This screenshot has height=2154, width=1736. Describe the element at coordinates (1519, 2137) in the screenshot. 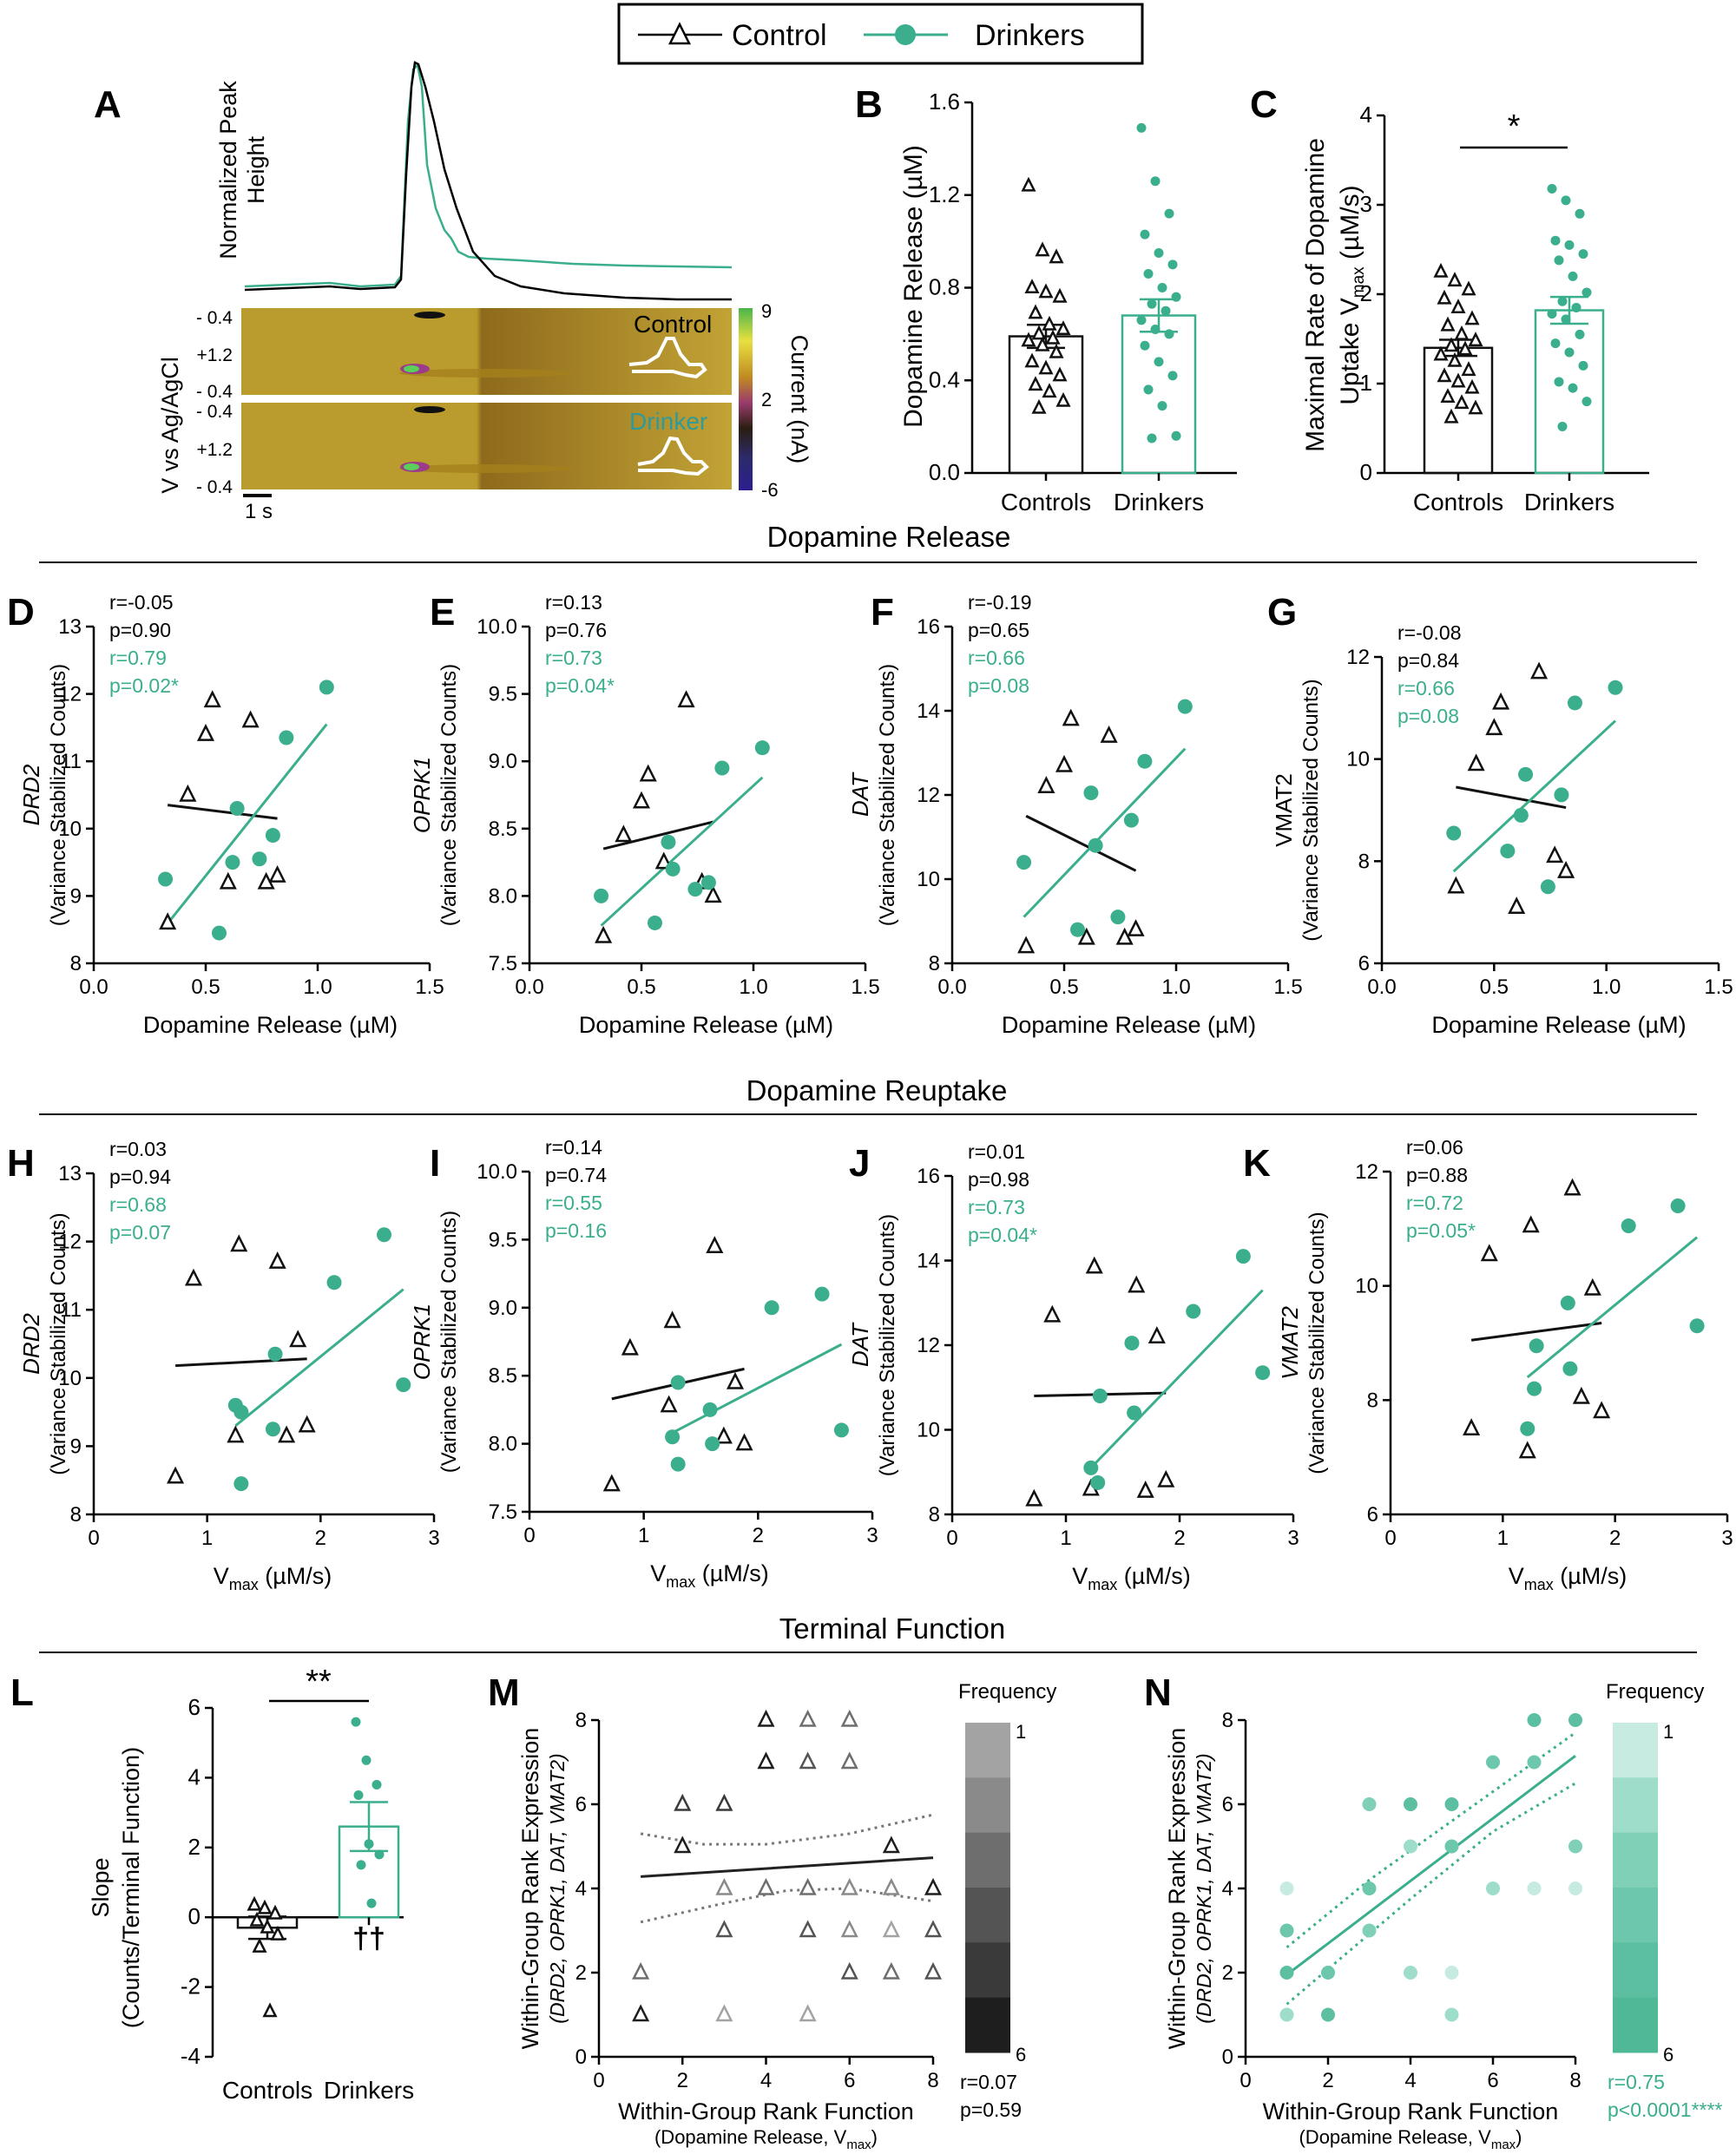

I see `x-subtitle-part: )` at that location.